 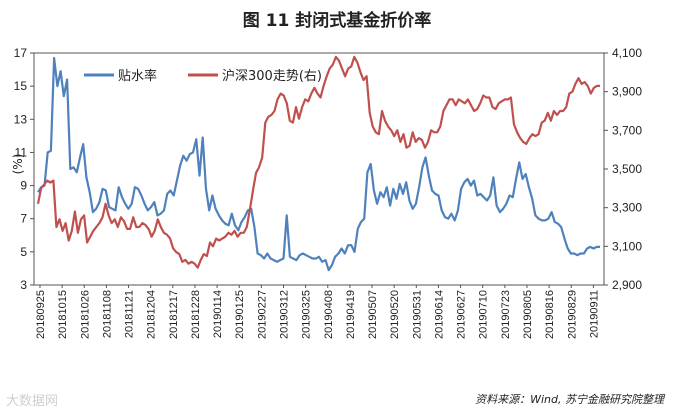 What do you see at coordinates (417, 314) in the screenshot?
I see `x-tick-label: 20190531` at bounding box center [417, 314].